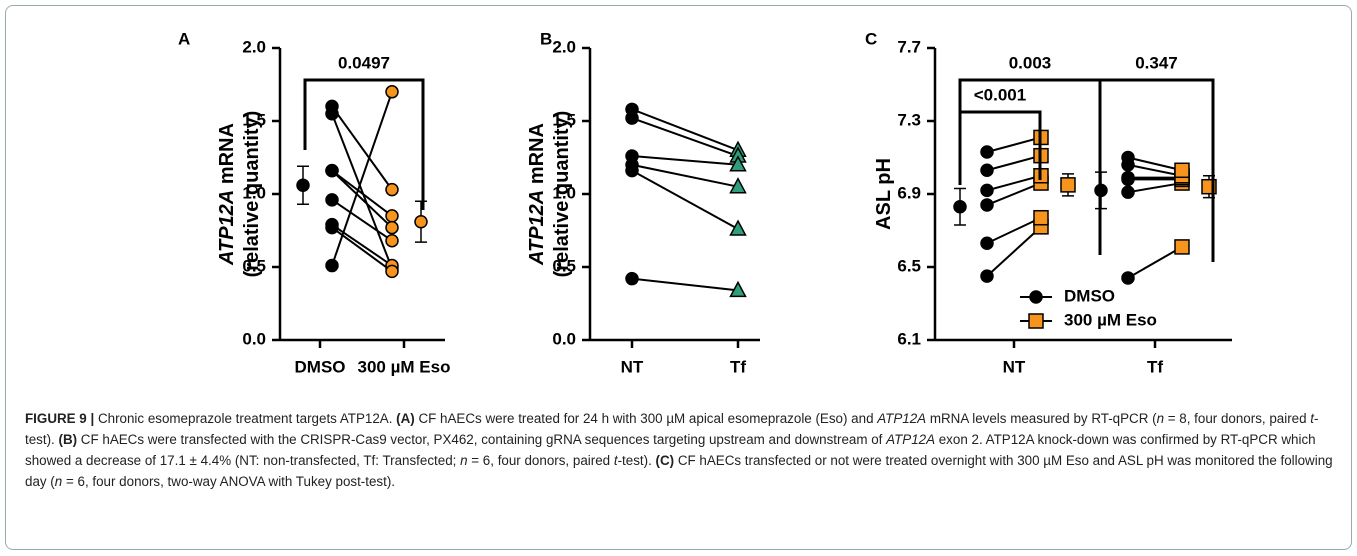 The height and width of the screenshot is (556, 1357). Describe the element at coordinates (665, 460) in the screenshot. I see `caption-text: (C)` at that location.